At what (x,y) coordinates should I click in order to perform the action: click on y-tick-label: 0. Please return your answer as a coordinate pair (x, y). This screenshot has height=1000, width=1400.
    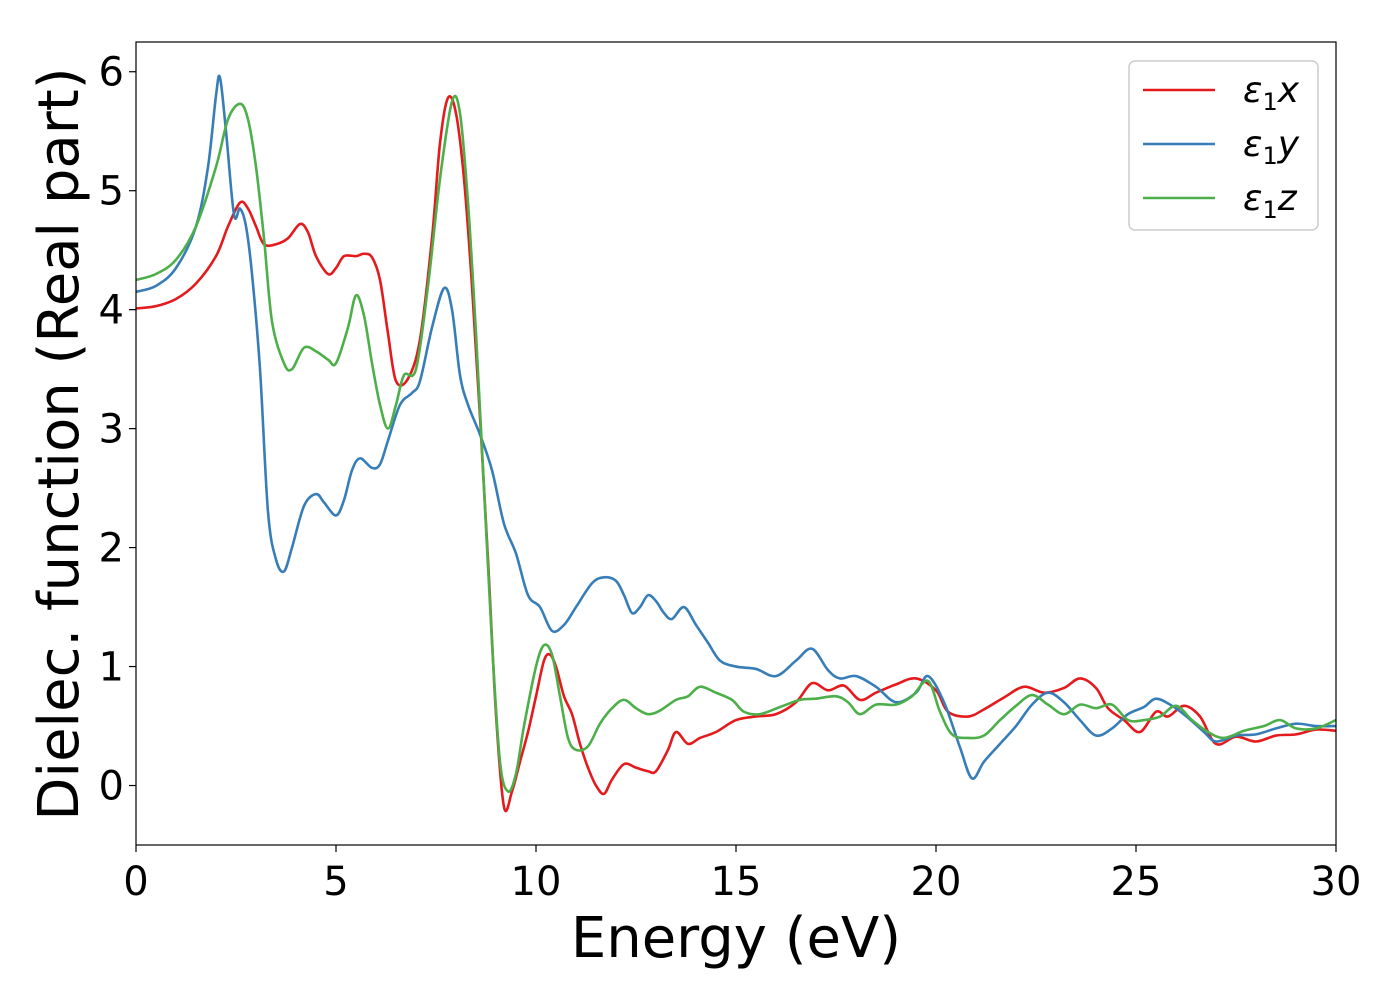
    Looking at the image, I should click on (111, 787).